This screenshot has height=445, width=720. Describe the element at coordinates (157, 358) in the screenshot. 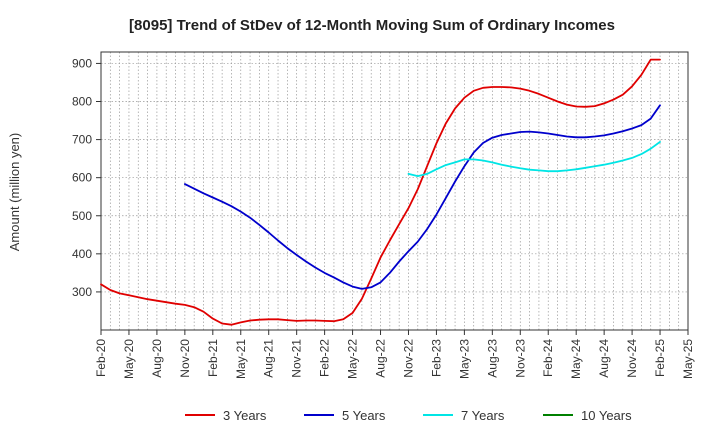

I see `x-tick-label: Aug-20` at that location.